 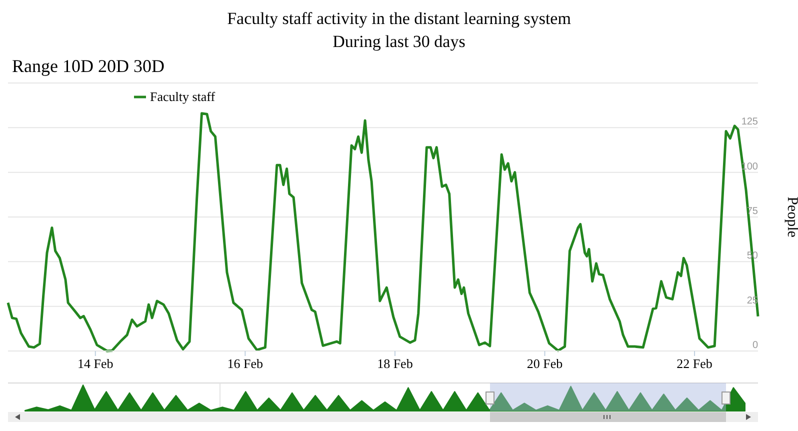 I want to click on x-tick-label: 18 Feb, so click(x=395, y=363).